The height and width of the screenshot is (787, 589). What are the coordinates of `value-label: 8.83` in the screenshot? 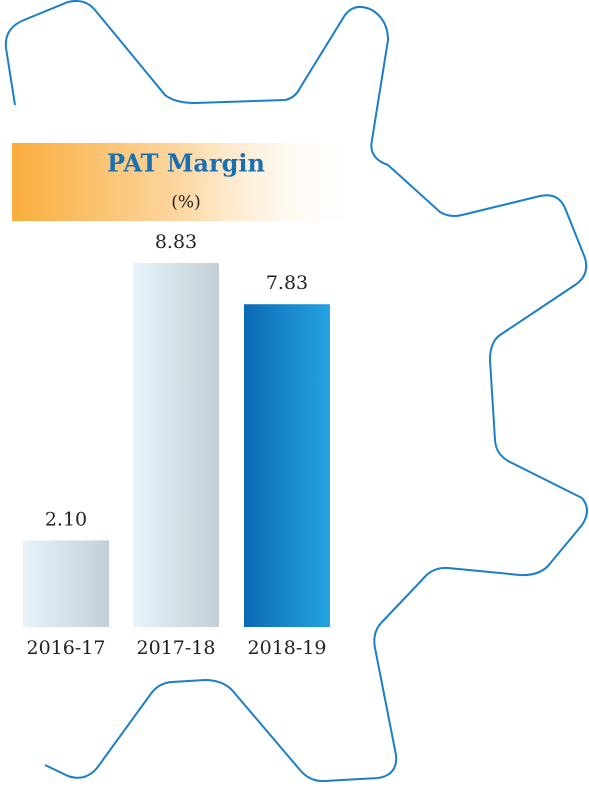 It's located at (176, 242).